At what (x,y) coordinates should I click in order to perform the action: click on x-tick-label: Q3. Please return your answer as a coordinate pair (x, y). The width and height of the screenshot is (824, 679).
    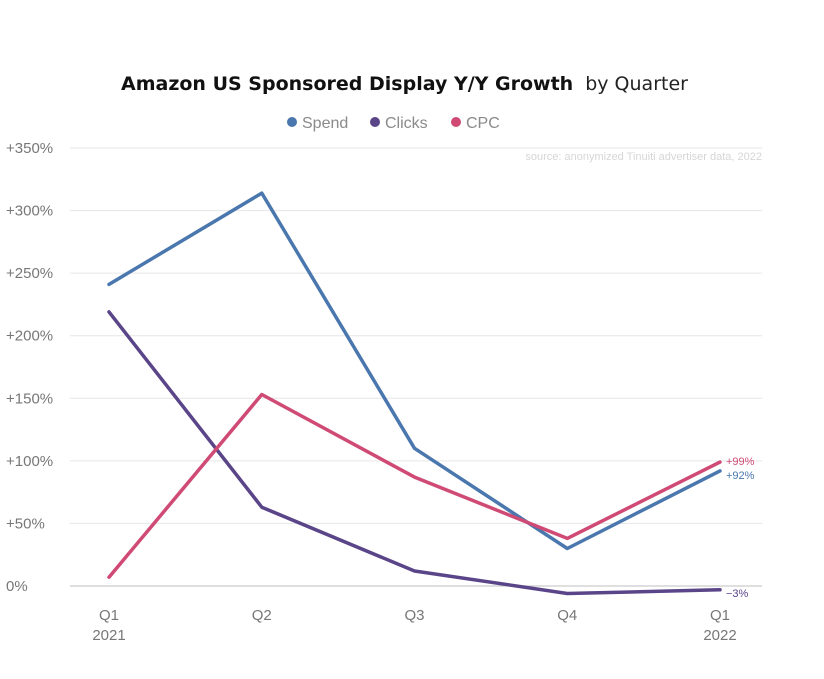
    Looking at the image, I should click on (414, 615).